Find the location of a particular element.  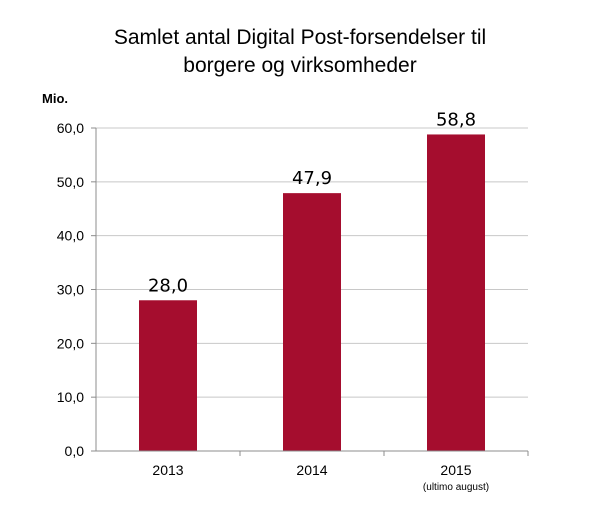

x-tick-note: (ultimo august) is located at coordinates (456, 487).